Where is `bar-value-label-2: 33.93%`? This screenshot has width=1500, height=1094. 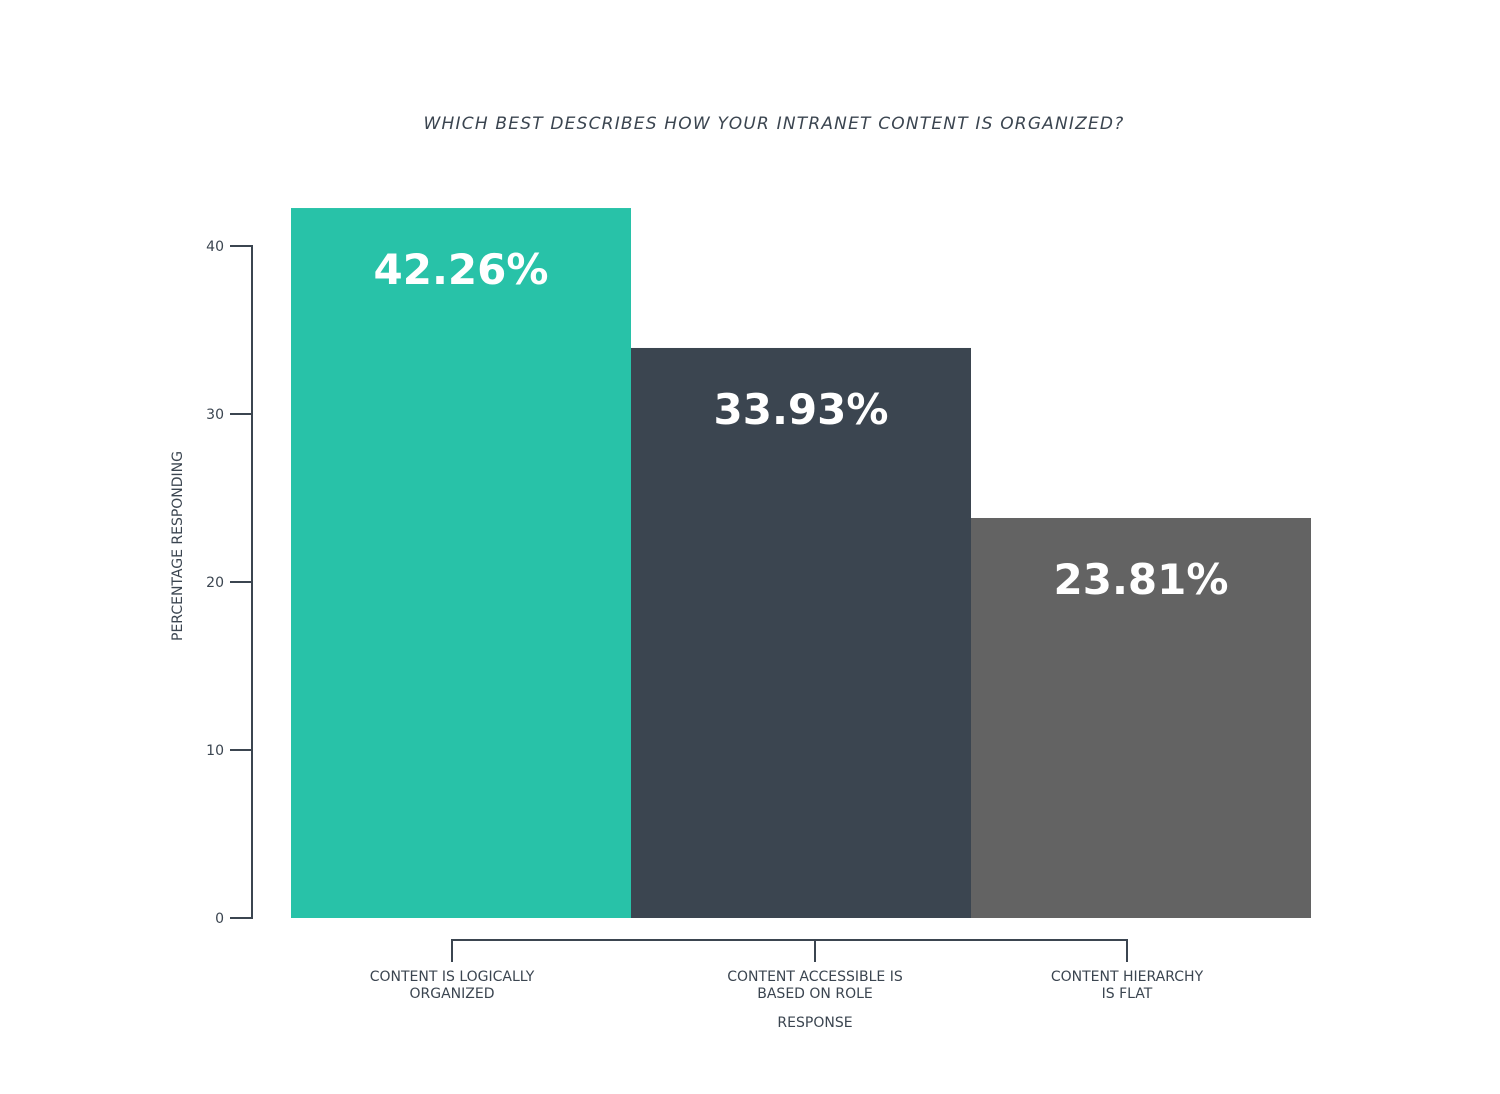
bar-value-label-2: 33.93% is located at coordinates (801, 409).